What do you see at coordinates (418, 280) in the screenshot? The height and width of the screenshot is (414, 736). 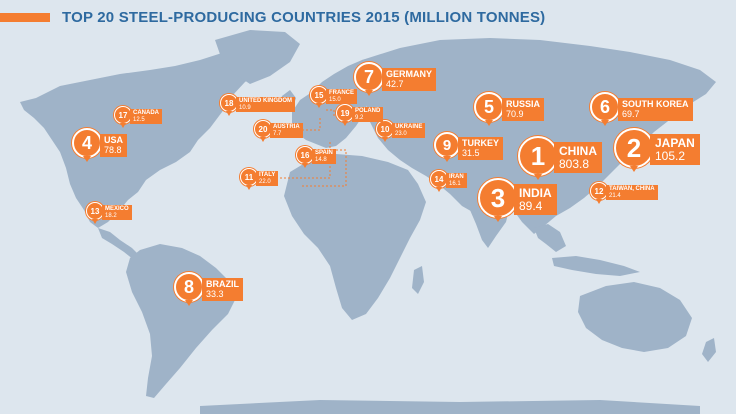 I see `madagascar-landmass` at bounding box center [418, 280].